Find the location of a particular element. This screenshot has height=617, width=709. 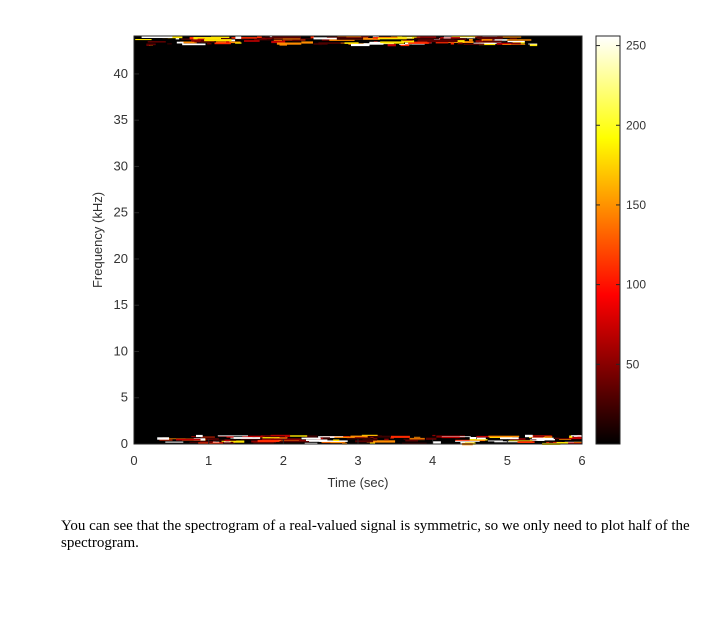

x-tick-label: 0 is located at coordinates (133, 460).